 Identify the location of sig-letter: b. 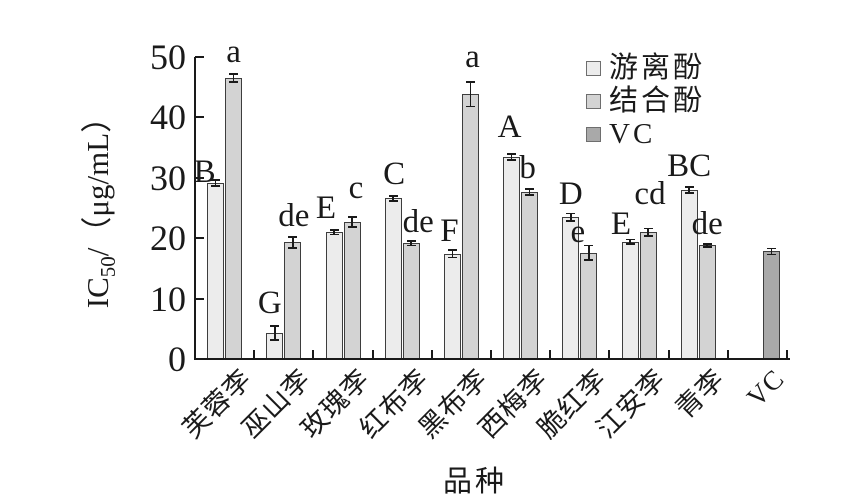
(527, 167).